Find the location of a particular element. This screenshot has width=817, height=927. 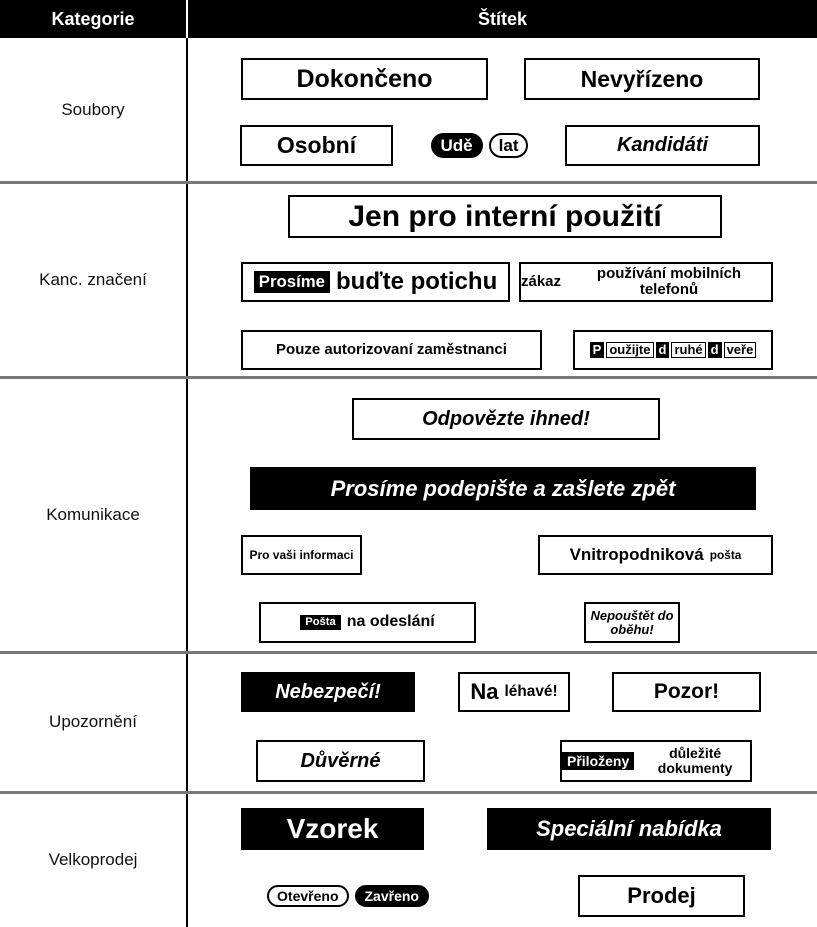

category-cell: Komunikace is located at coordinates (93, 514).